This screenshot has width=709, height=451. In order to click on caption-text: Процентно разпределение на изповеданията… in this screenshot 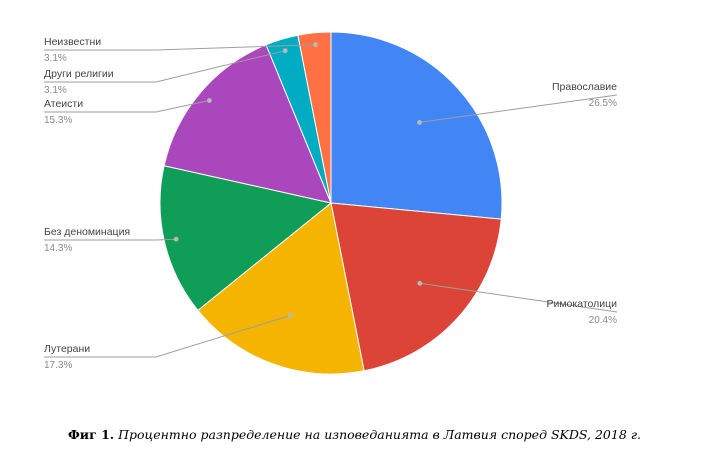, I will do `click(380, 434)`.